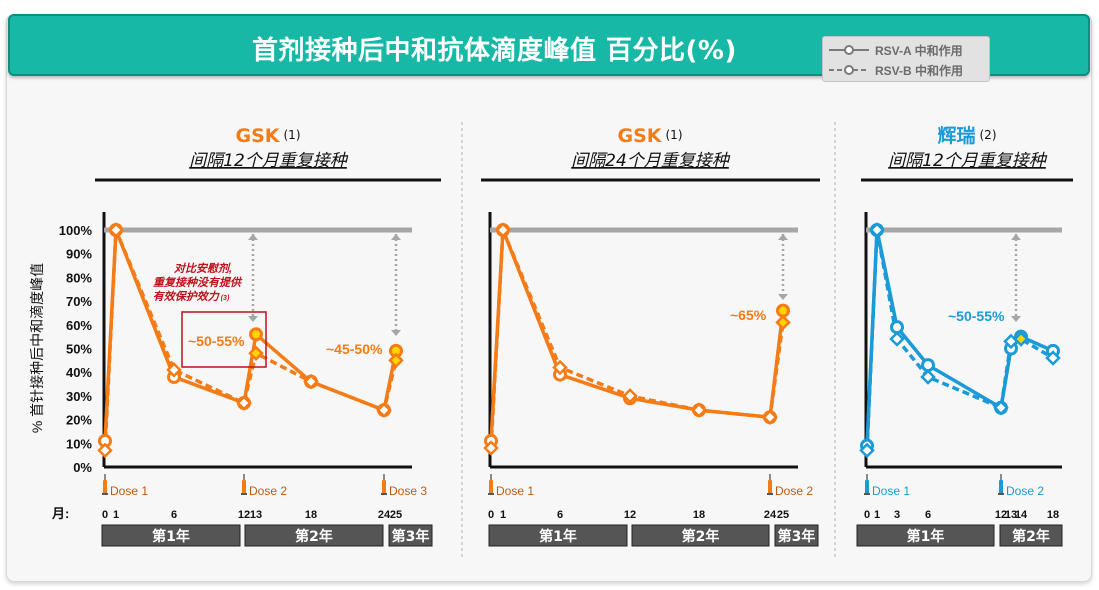 The height and width of the screenshot is (590, 1099). I want to click on y-tick-label: 50%, so click(79, 349).